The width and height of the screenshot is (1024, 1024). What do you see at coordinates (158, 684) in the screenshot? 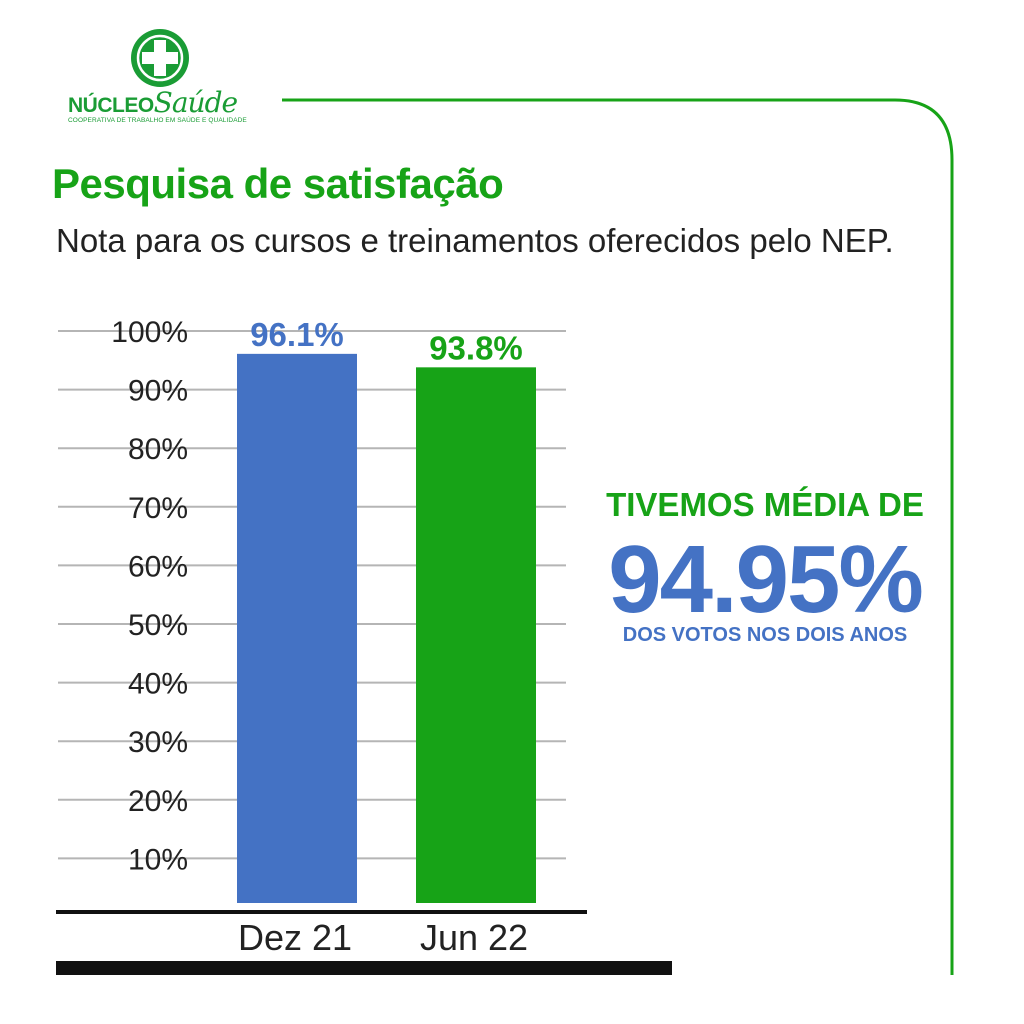
I see `y-tick-label: 40%` at bounding box center [158, 684].